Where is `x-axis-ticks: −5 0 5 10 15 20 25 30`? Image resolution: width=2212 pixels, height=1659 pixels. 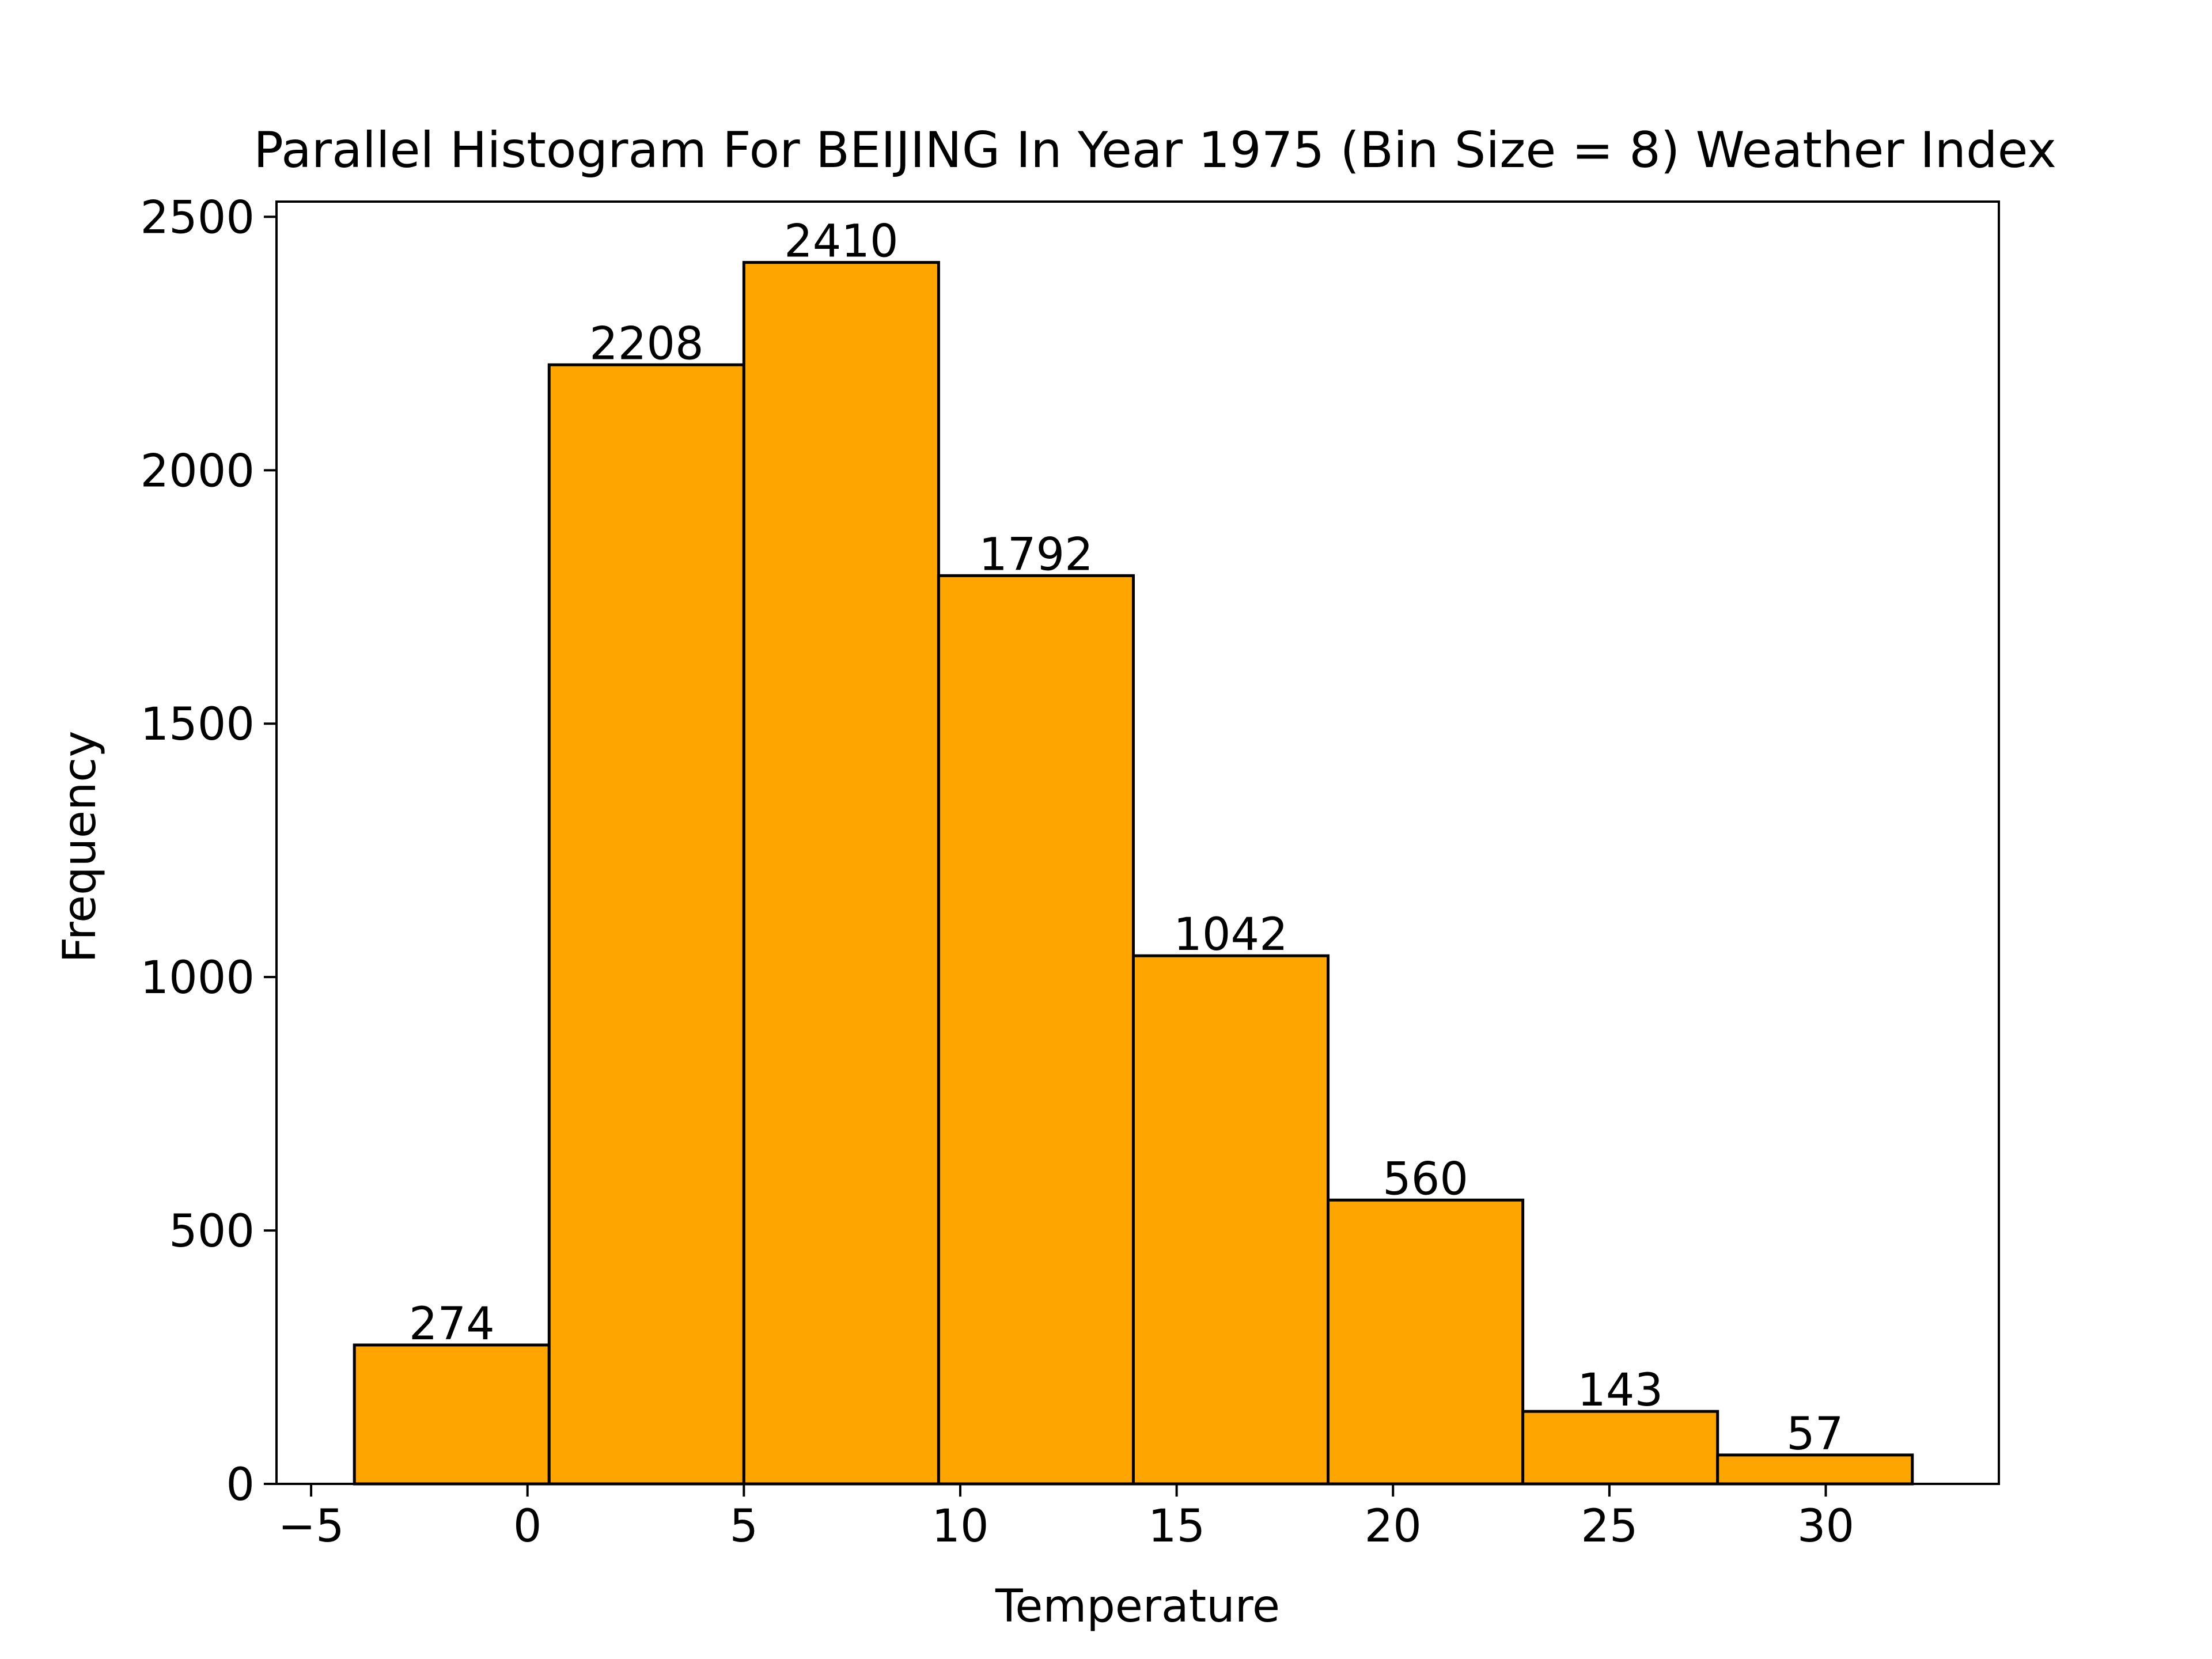 x-axis-ticks: −5 0 5 10 15 20 25 30 is located at coordinates (1066, 1518).